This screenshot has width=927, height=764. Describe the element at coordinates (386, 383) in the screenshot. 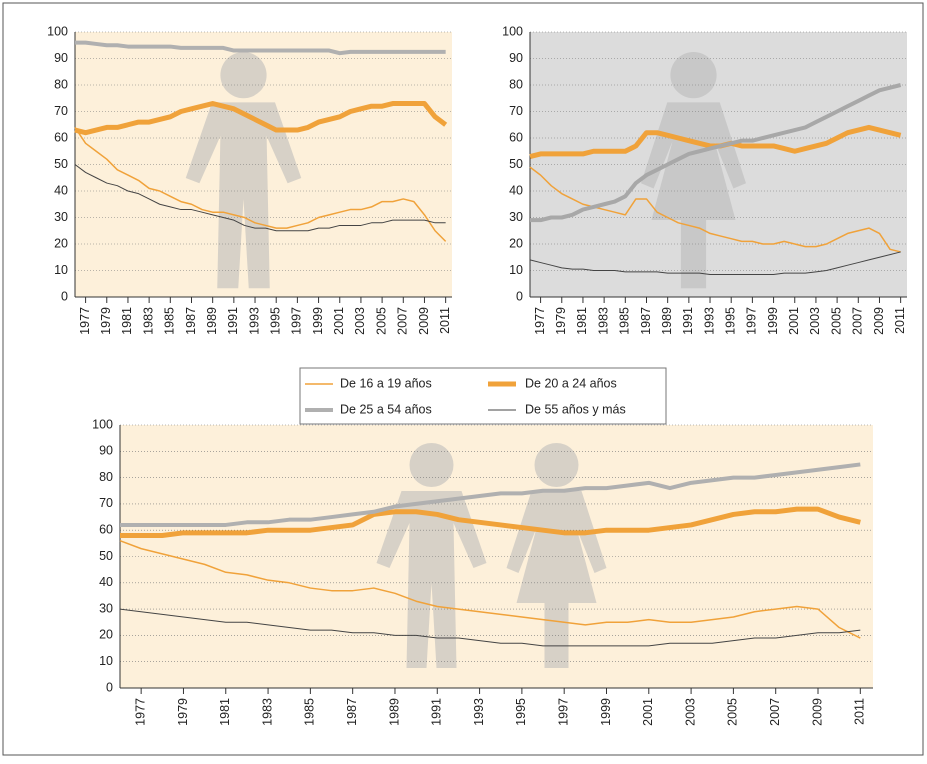

I see `legend-label: De 16 a 19 años` at that location.